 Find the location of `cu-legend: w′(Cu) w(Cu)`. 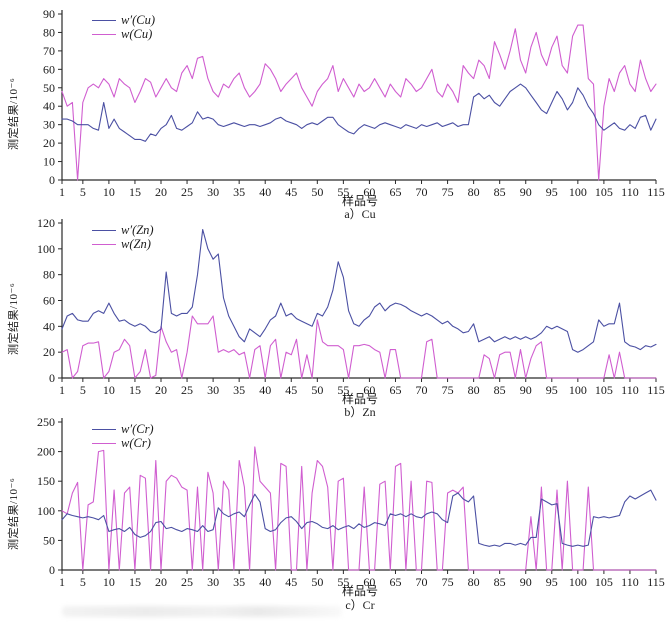

cu-legend: w′(Cu) w(Cu) is located at coordinates (123, 27).